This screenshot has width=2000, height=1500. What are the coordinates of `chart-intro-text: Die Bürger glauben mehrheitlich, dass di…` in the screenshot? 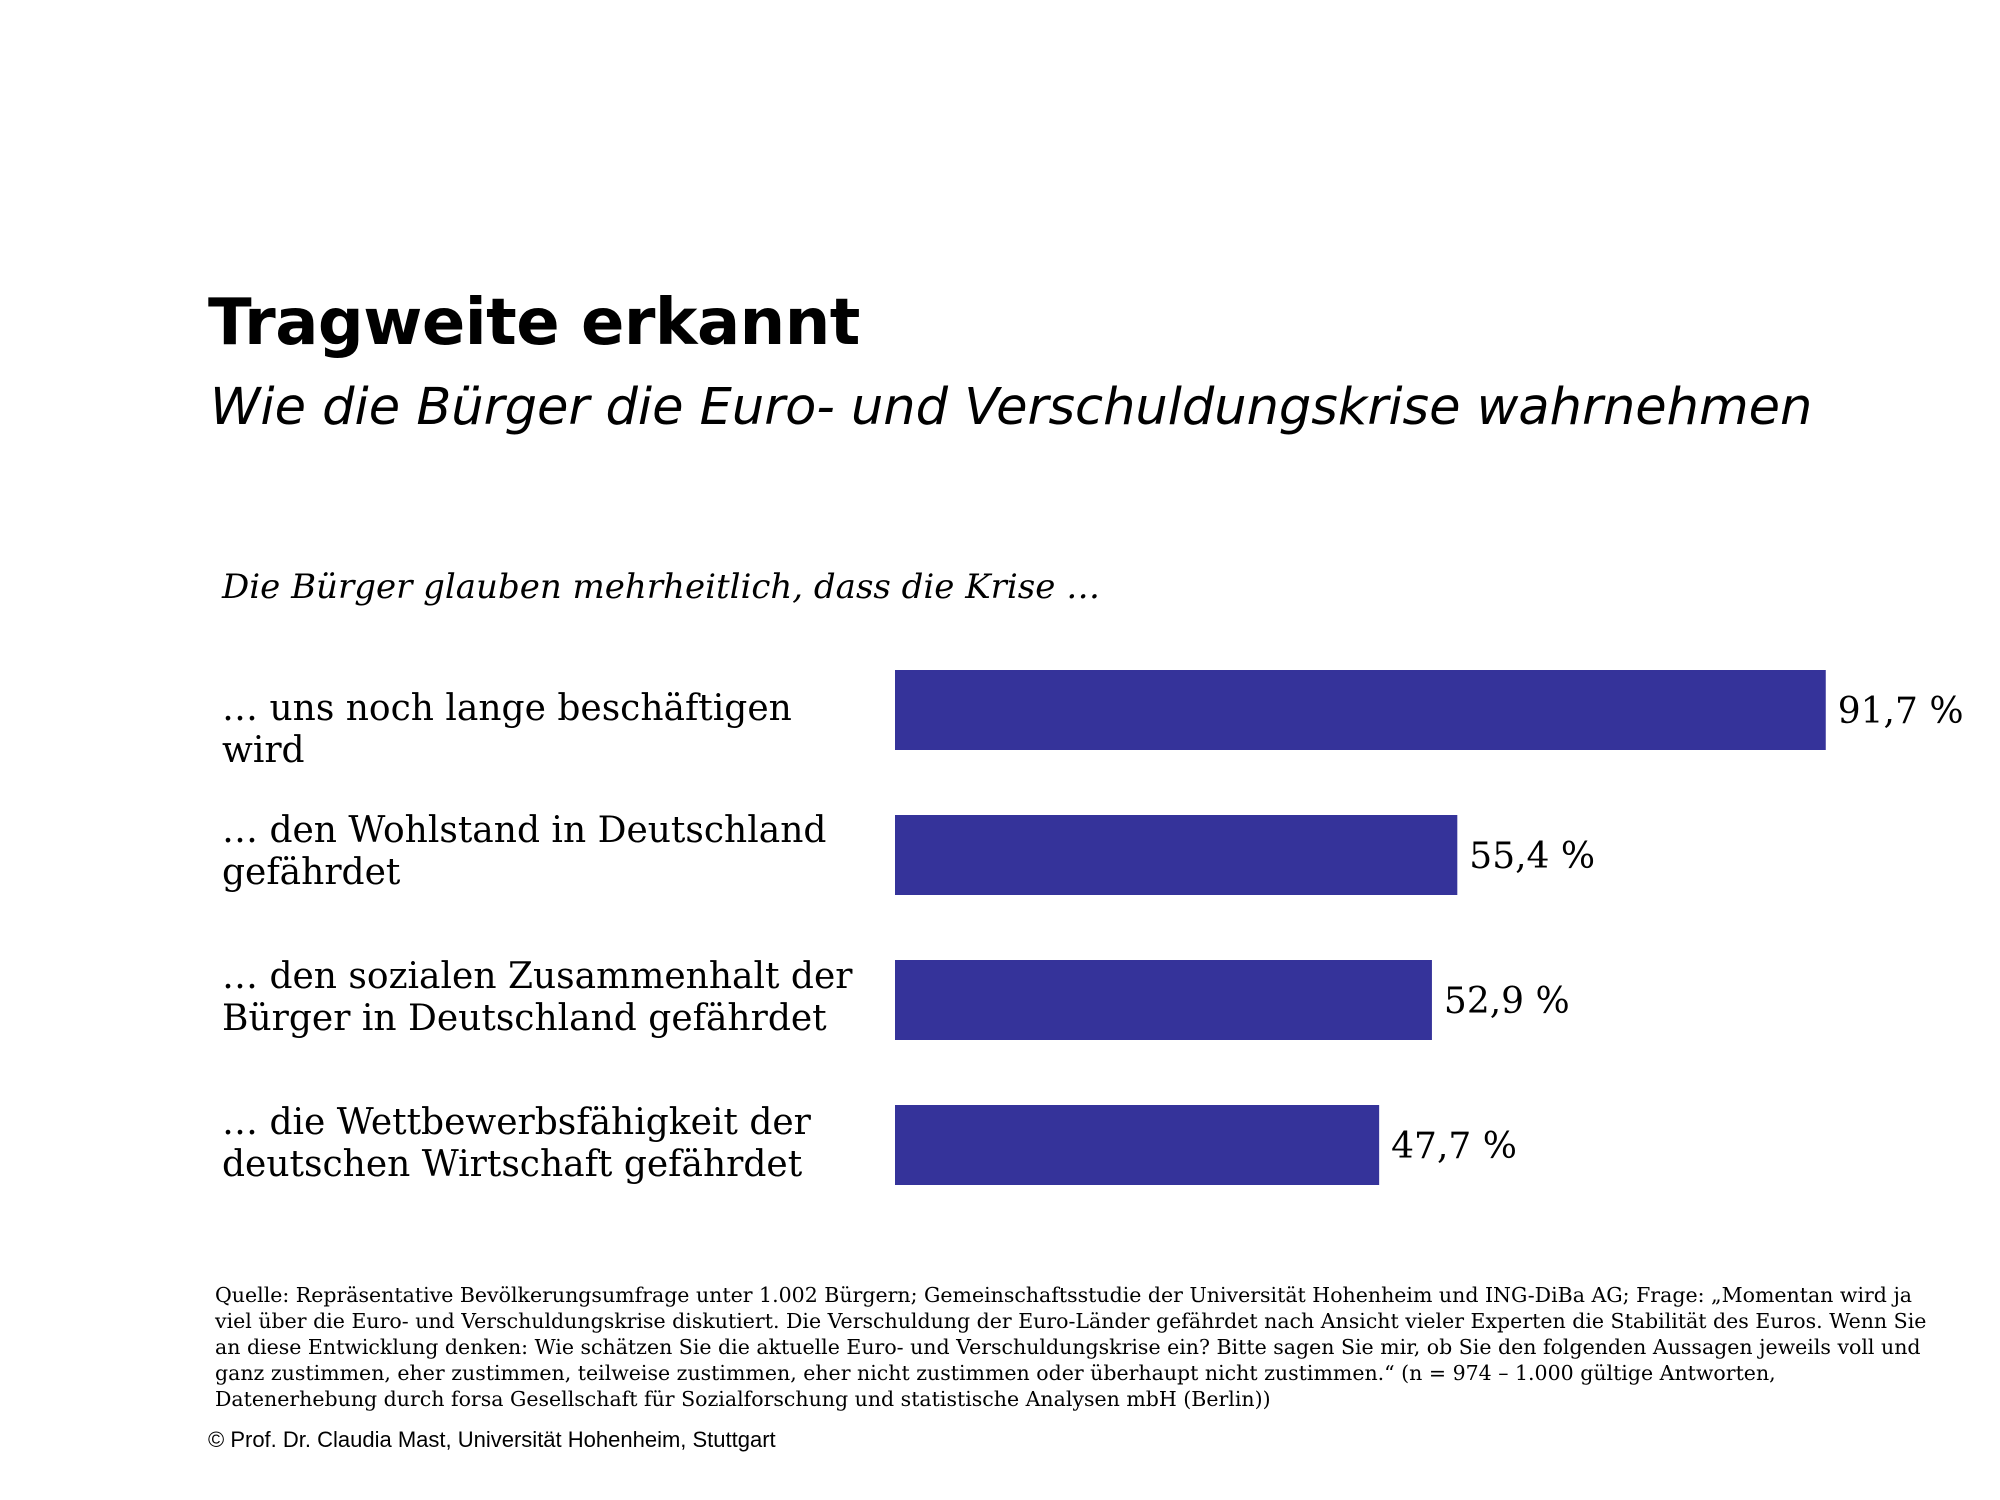 It's located at (661, 587).